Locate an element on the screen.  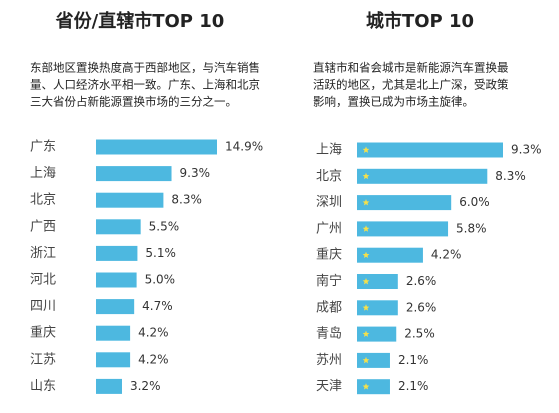
description-line: 直辖市和省会城市是新能源汽车置换最 is located at coordinates (411, 68).